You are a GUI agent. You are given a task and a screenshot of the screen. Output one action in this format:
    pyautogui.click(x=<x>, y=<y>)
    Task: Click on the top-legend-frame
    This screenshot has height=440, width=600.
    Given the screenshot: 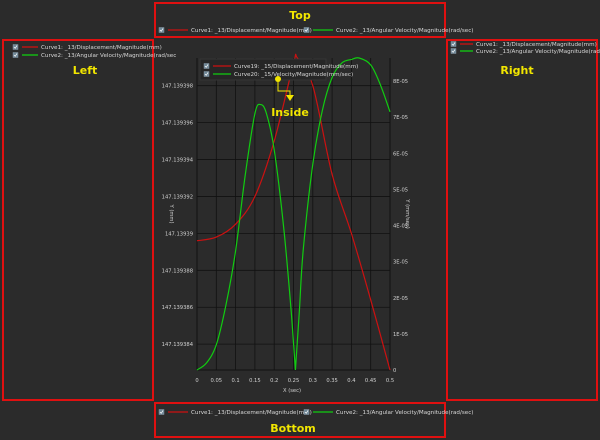 What is the action you would take?
    pyautogui.click(x=300, y=20)
    